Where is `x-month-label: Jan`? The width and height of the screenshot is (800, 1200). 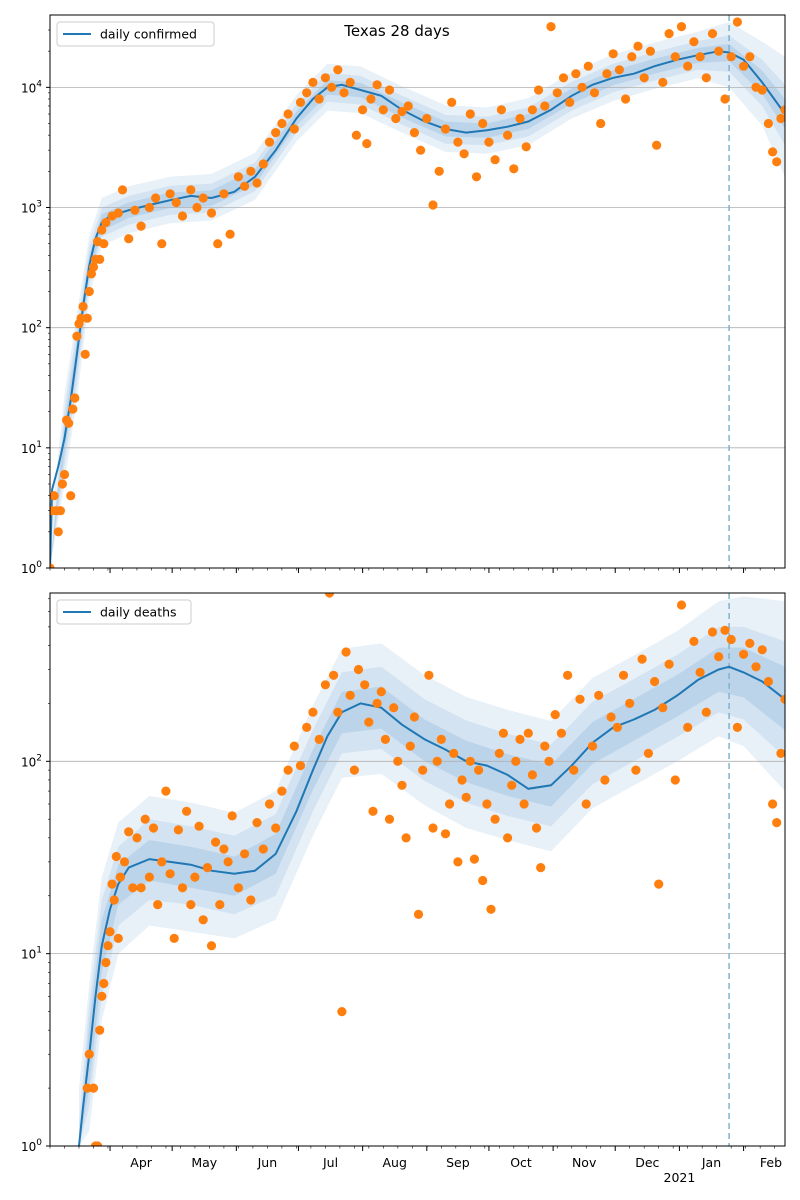
x-month-label: Jan is located at coordinates (711, 1162).